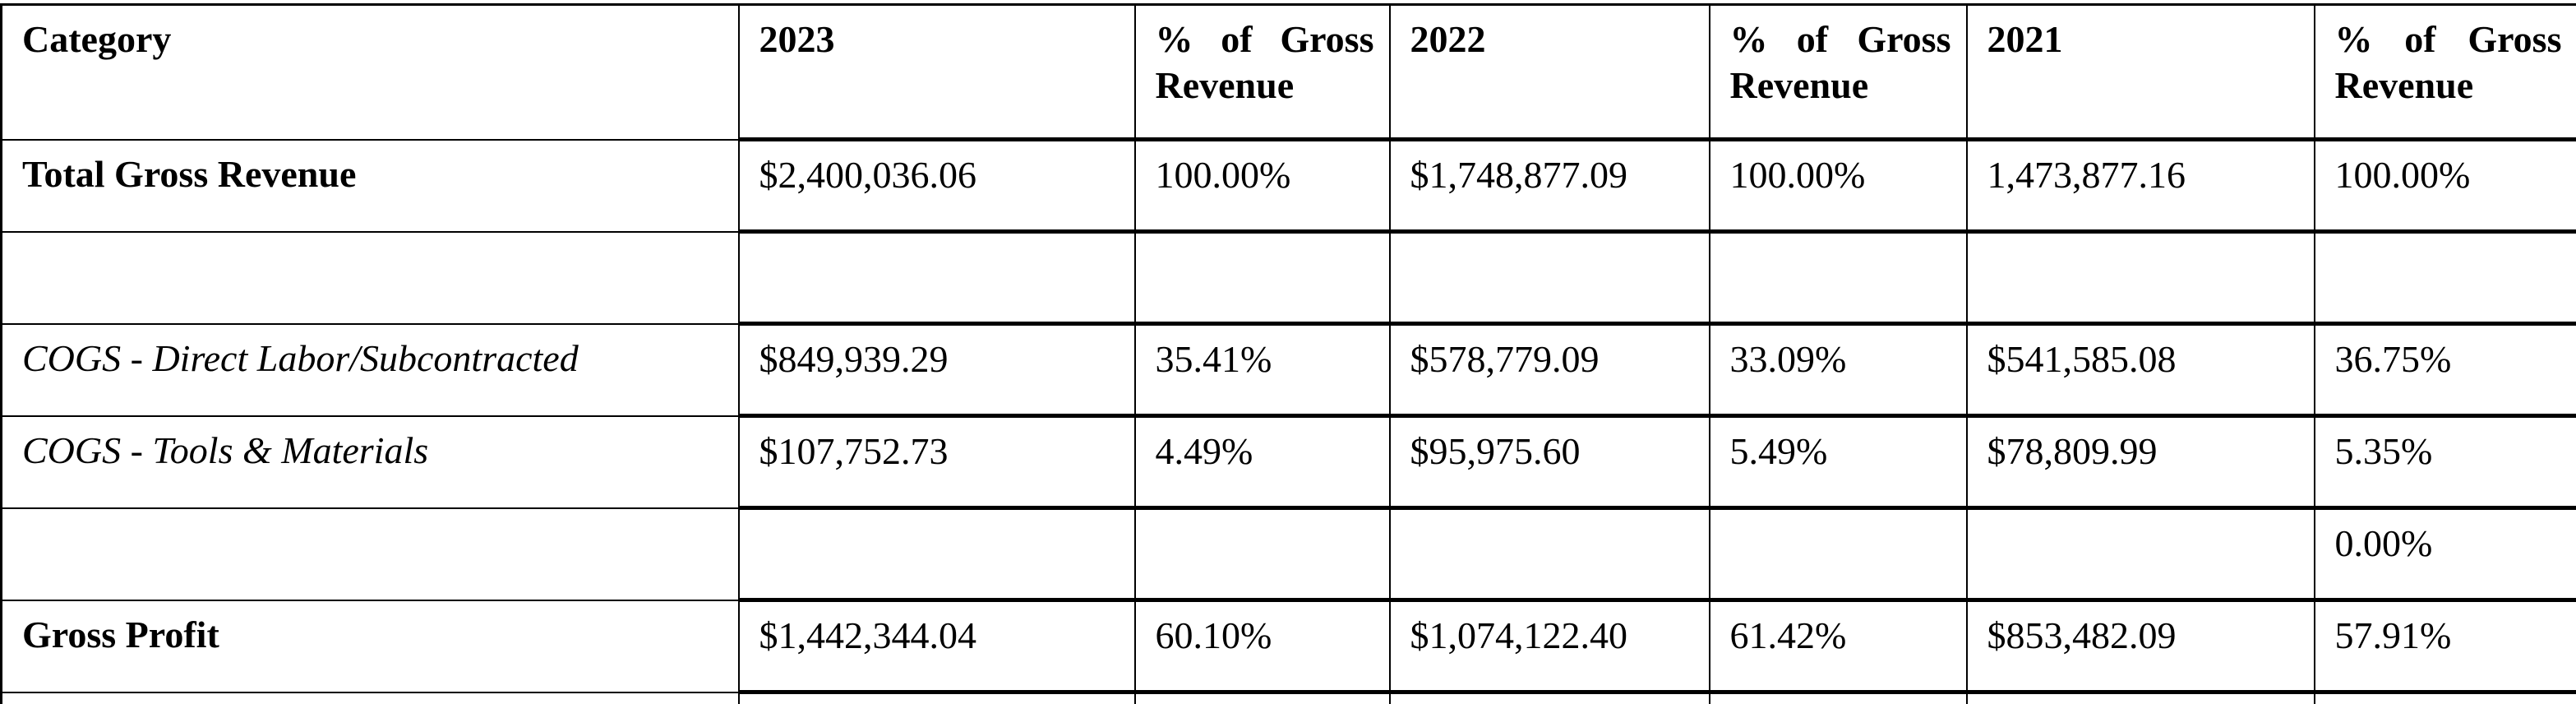 The height and width of the screenshot is (704, 2576). What do you see at coordinates (2444, 370) in the screenshot?
I see `table-cell: 36.75%` at bounding box center [2444, 370].